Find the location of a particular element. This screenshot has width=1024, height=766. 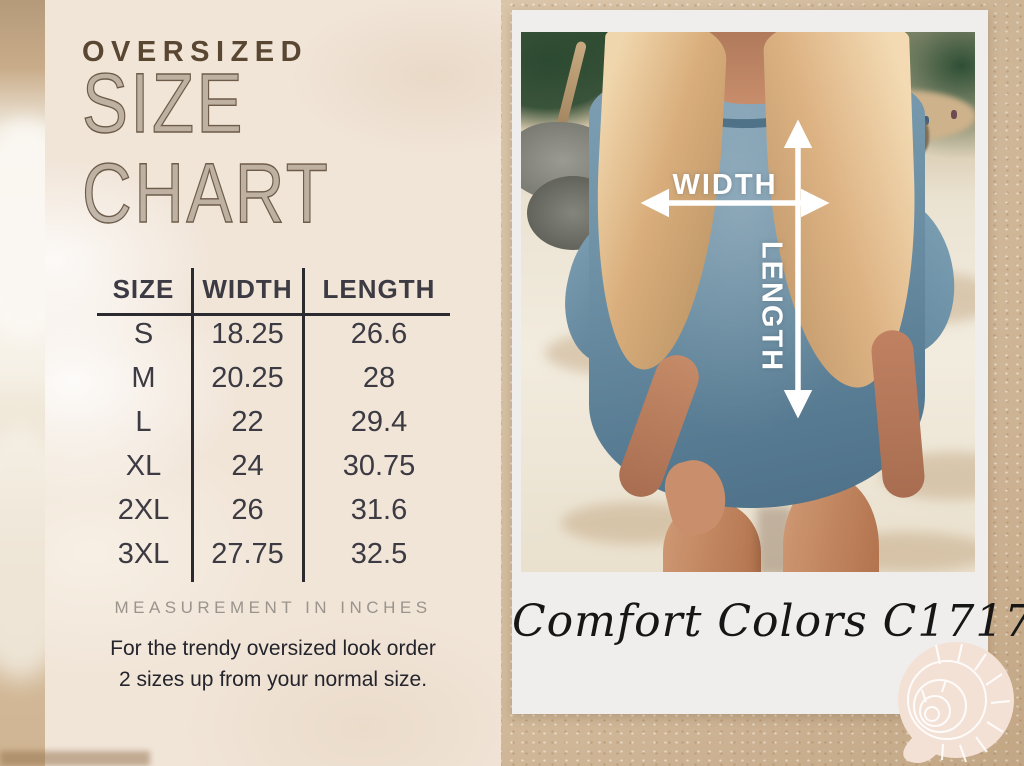

sizing-tip-line2: 2 sizes up from your normal size. is located at coordinates (273, 679).